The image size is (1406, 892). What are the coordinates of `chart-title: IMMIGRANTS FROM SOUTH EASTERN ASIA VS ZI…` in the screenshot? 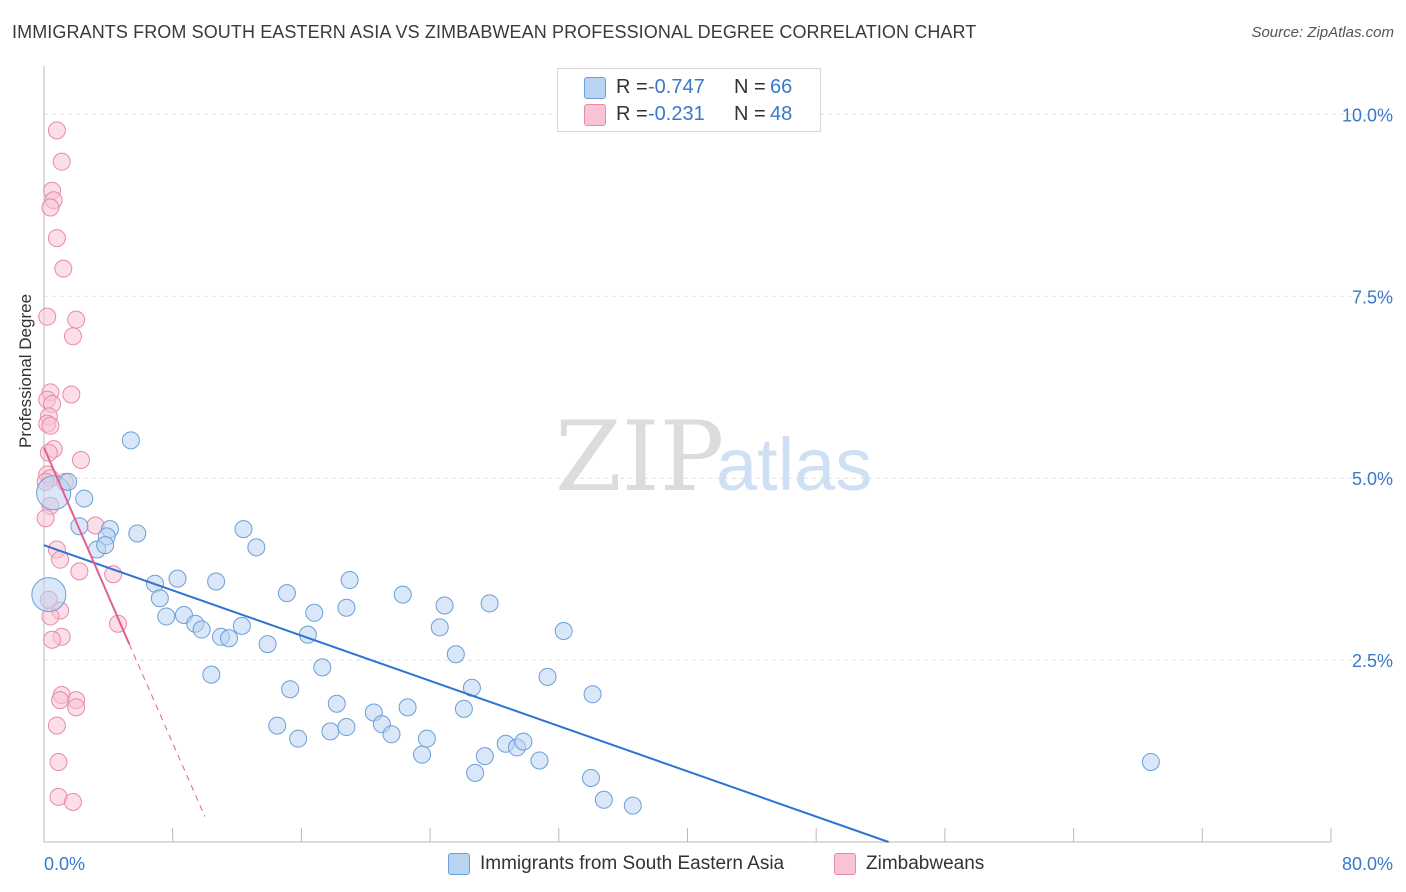 It's located at (494, 32).